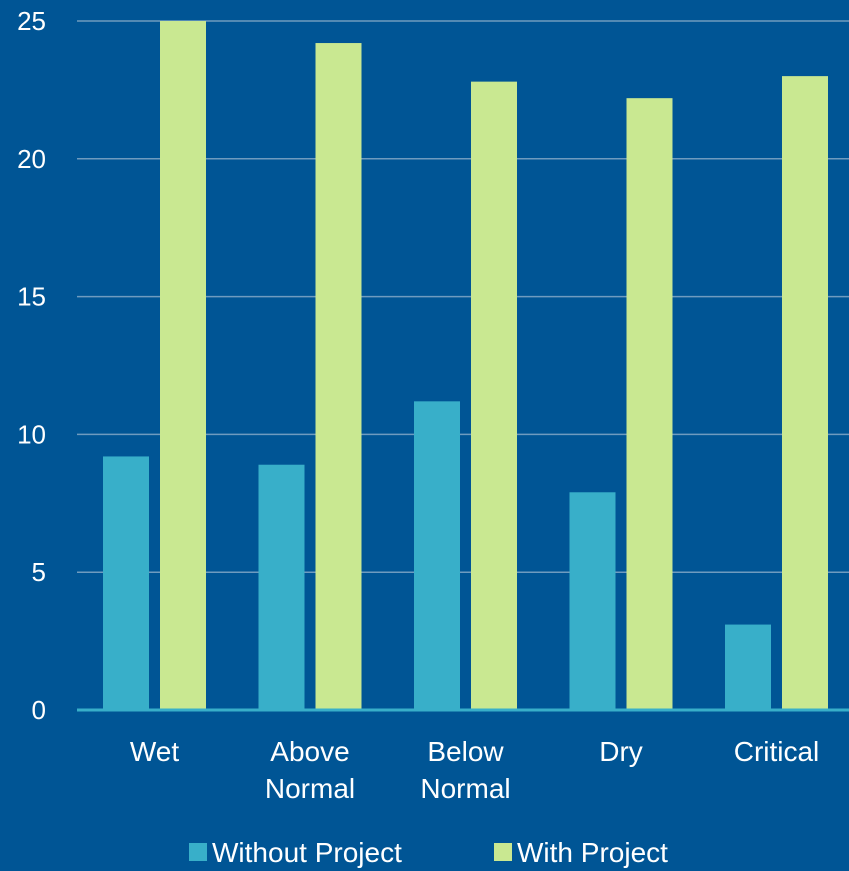  What do you see at coordinates (777, 751) in the screenshot?
I see `x-tick-label: Critical` at bounding box center [777, 751].